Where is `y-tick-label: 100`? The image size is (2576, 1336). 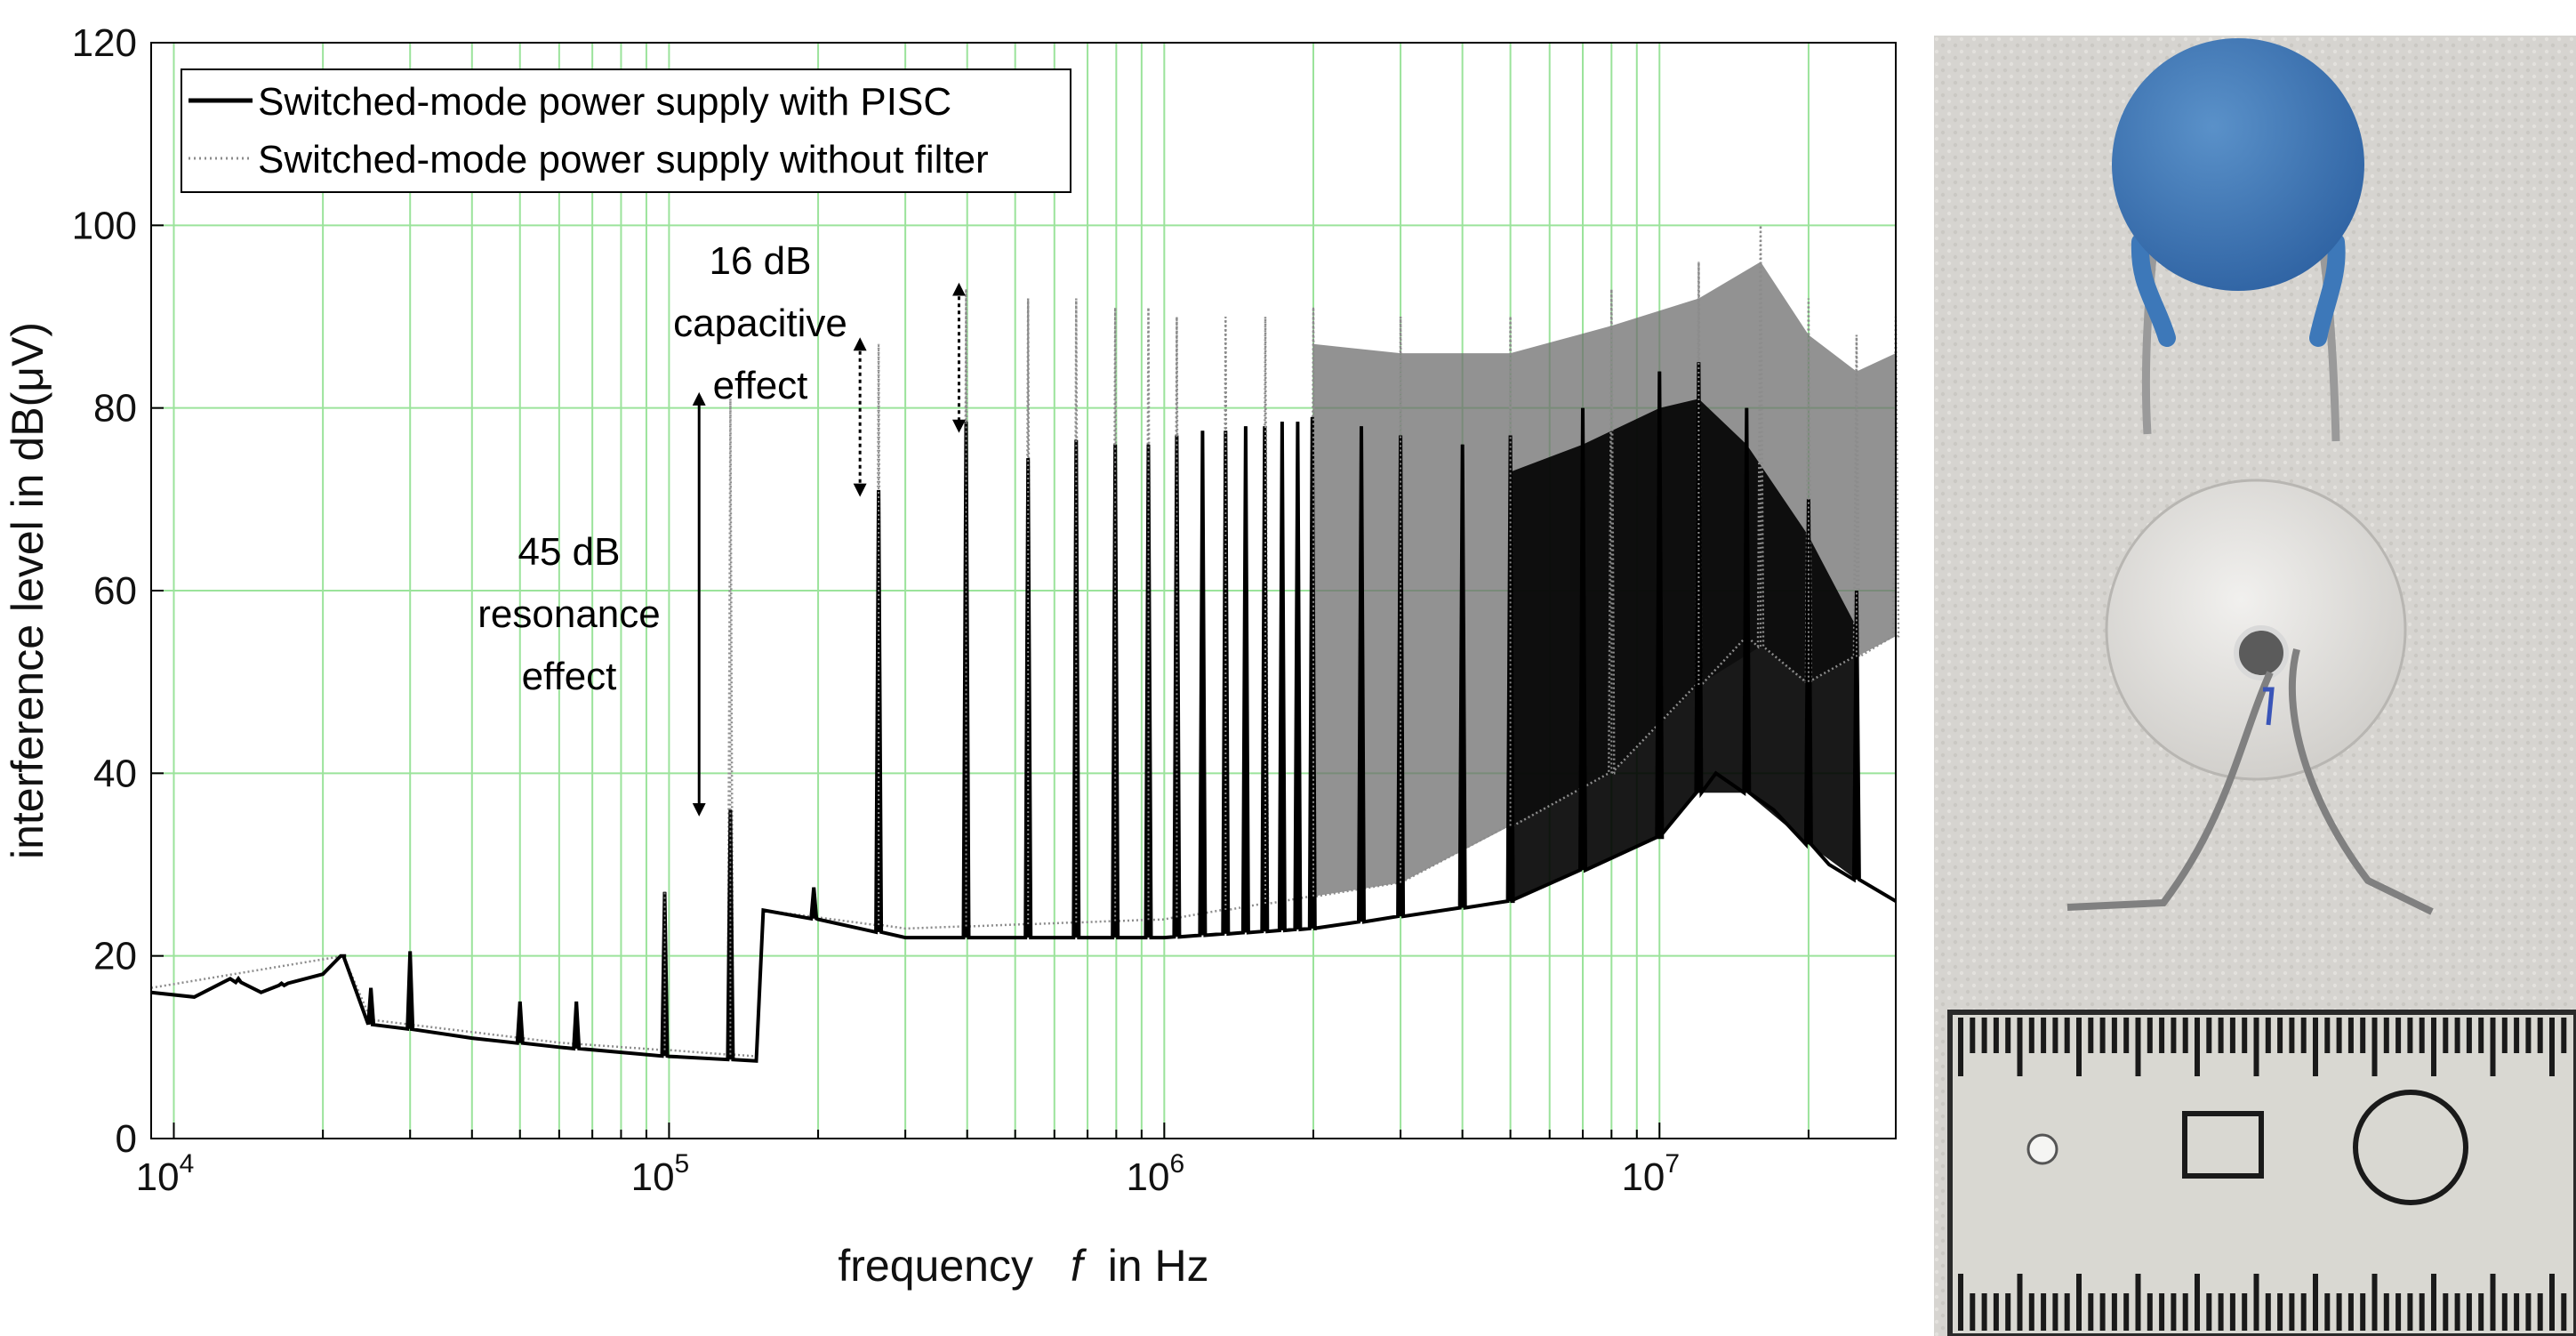
y-tick-label: 100 is located at coordinates (104, 225).